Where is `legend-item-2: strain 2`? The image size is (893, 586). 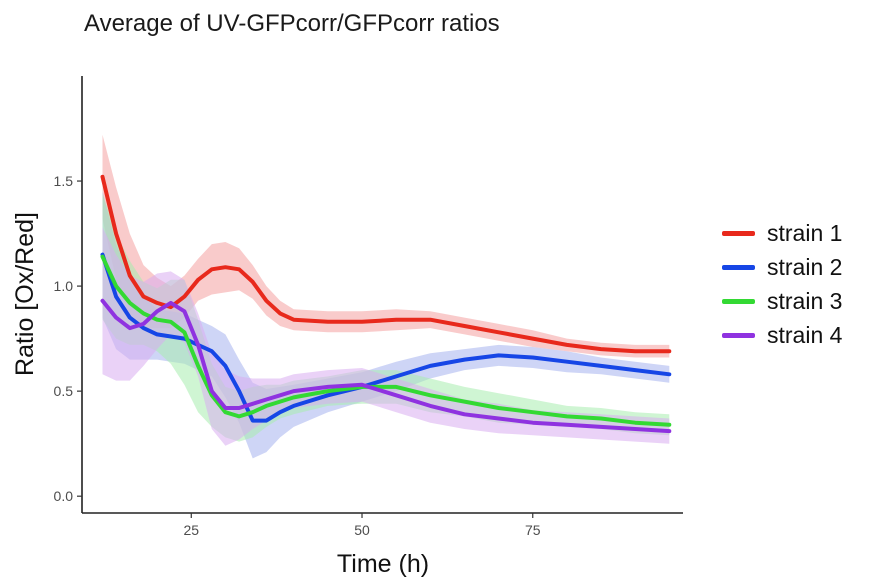
legend-item-2: strain 2 is located at coordinates (782, 267).